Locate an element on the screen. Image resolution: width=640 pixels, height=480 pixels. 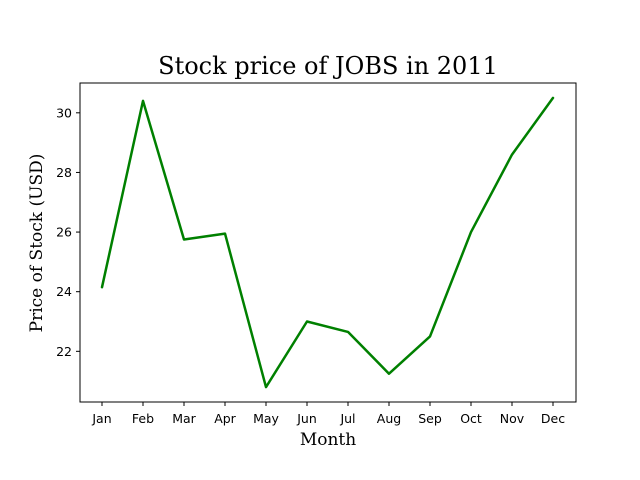
x-tick-label: Jun is located at coordinates (306, 418).